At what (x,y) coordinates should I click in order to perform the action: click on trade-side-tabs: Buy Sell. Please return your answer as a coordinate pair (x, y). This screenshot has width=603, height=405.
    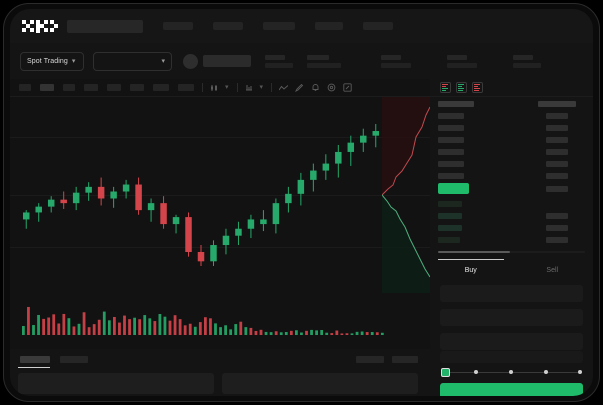
    Looking at the image, I should click on (511, 270).